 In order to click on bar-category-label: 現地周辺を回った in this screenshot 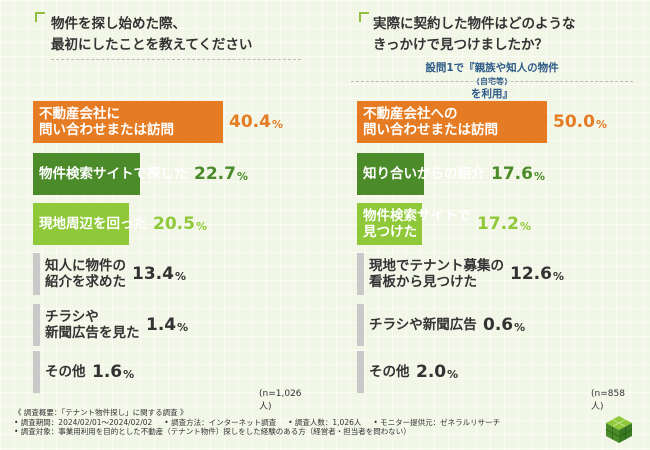, I will do `click(93, 224)`.